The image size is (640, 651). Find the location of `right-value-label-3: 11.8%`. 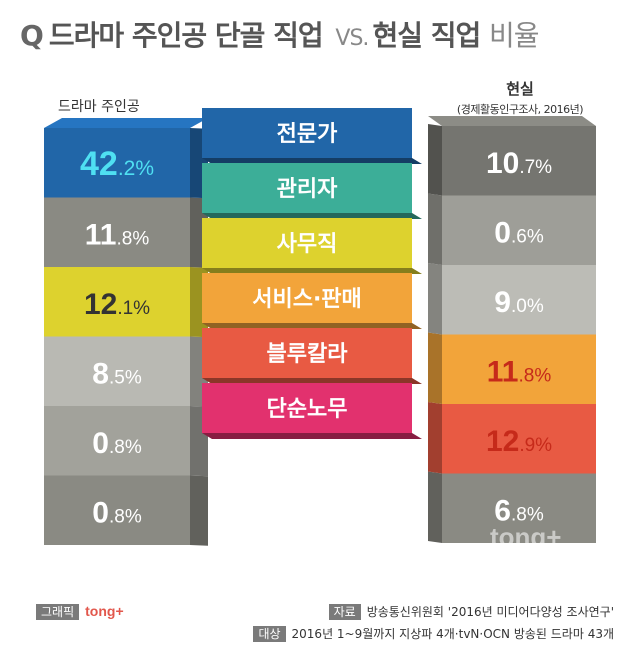

right-value-label-3: 11.8% is located at coordinates (519, 371).